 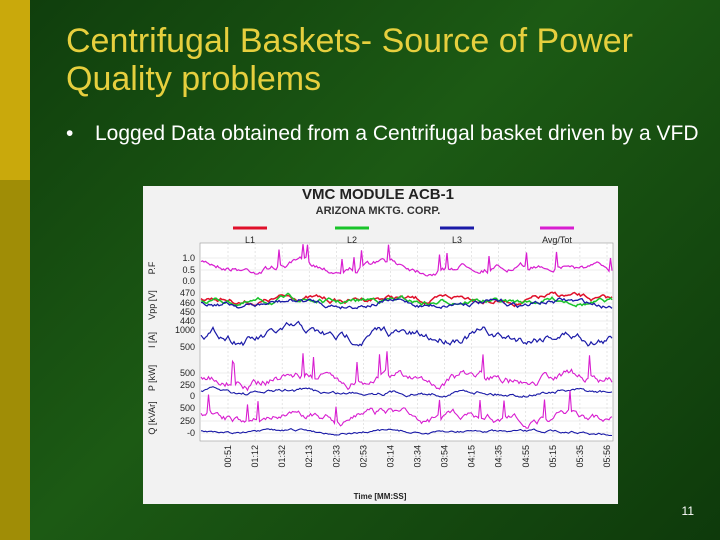 I want to click on y-axis-label: P [kW], so click(x=152, y=378).